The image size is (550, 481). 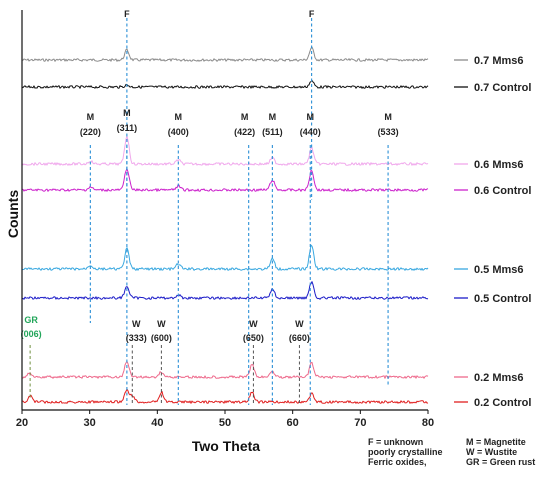 I want to click on w-label-660: W, so click(x=299, y=324).